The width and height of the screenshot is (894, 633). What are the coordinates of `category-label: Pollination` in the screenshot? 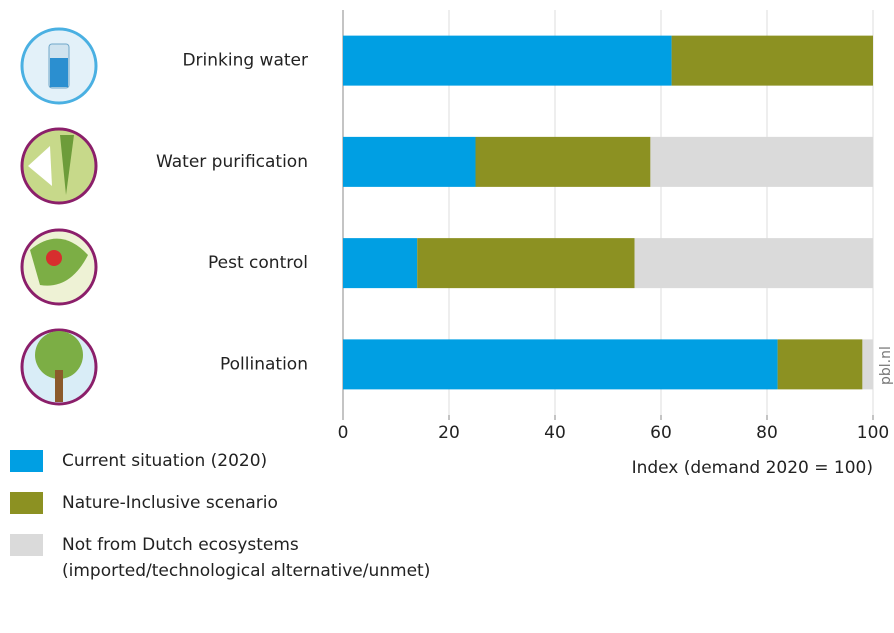 It's located at (264, 364).